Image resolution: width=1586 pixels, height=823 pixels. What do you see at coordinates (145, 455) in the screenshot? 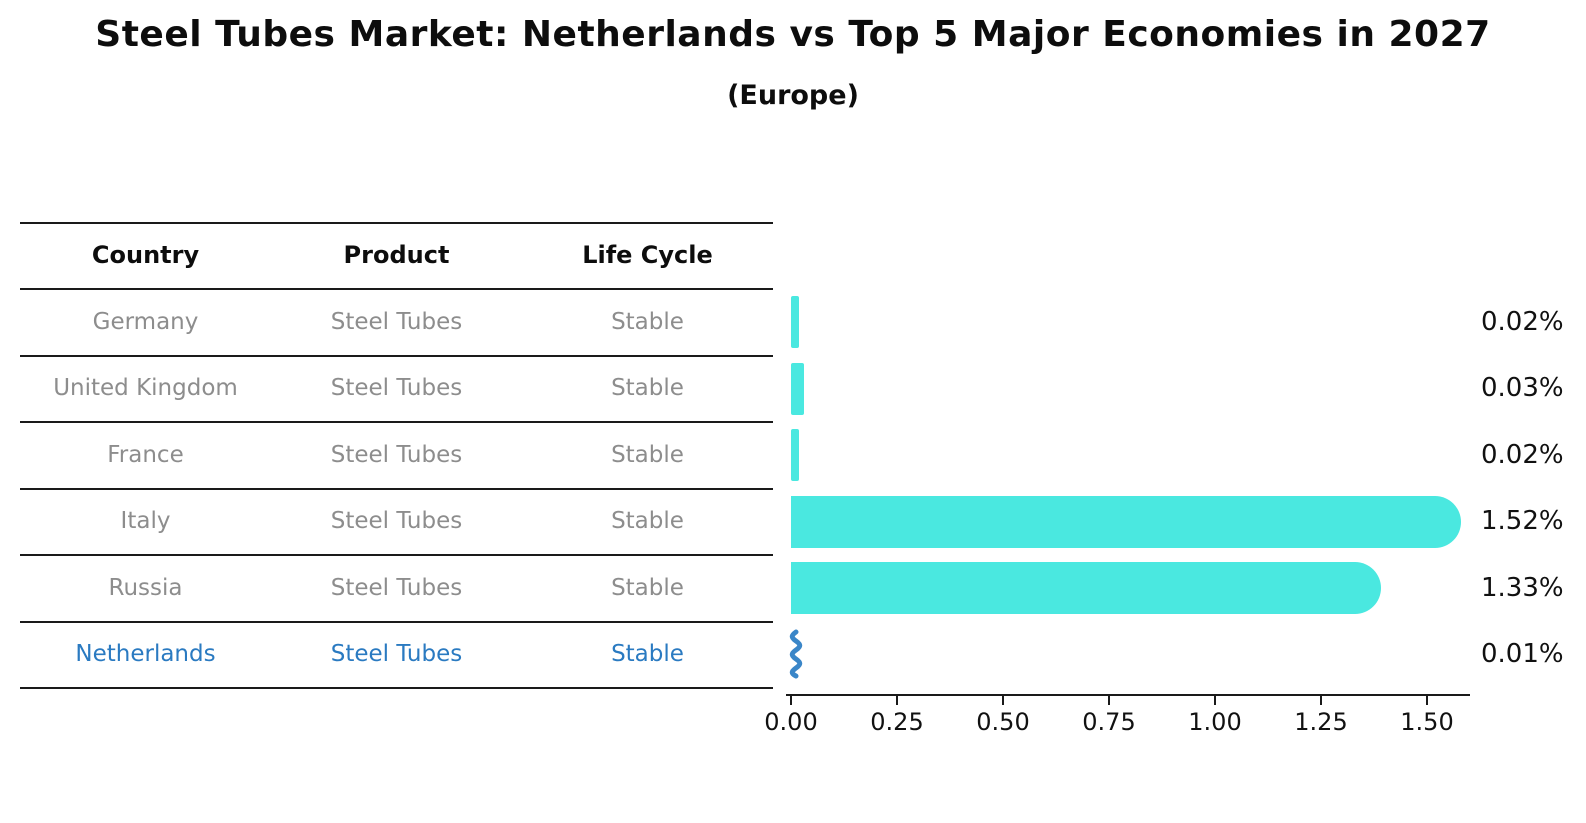
I see `cell-country: France` at bounding box center [145, 455].